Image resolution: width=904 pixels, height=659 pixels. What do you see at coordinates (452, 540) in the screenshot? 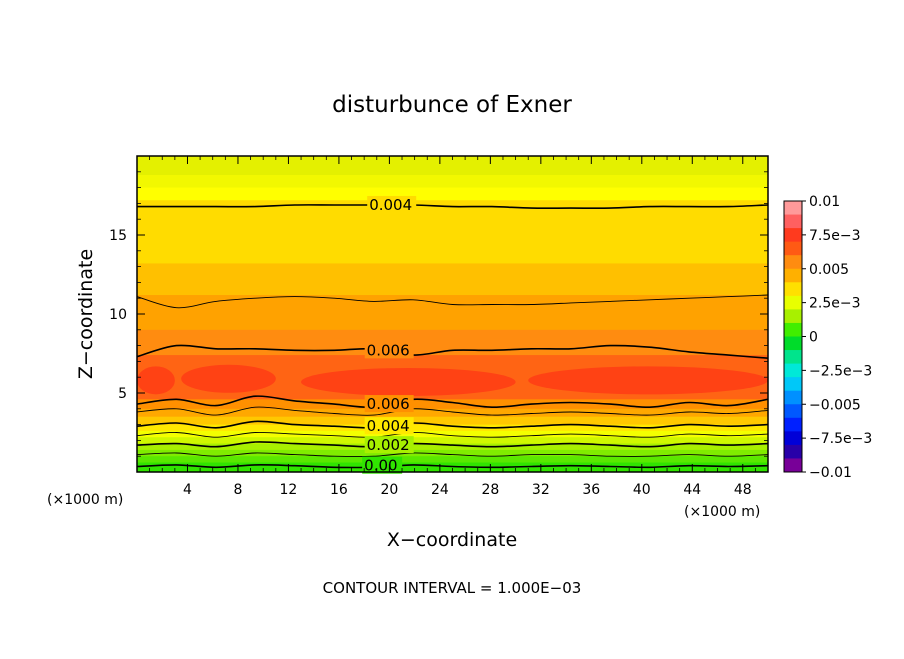
I see `x-axis-title: X−coordinate` at bounding box center [452, 540].